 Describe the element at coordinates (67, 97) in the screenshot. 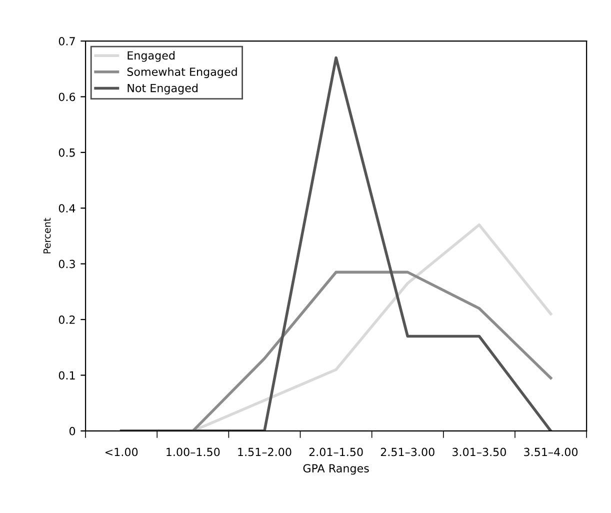

I see `y-tick-label: 0.6` at that location.